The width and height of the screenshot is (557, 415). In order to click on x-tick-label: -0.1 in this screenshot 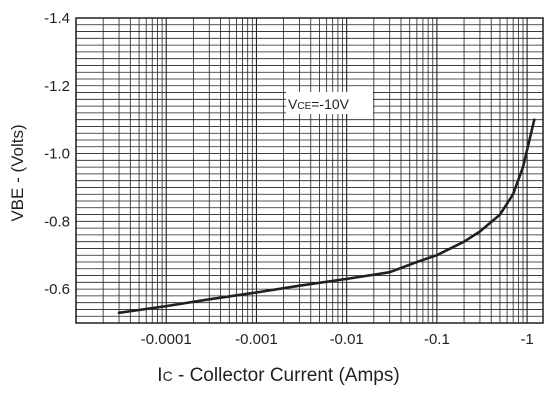, I will do `click(437, 339)`.